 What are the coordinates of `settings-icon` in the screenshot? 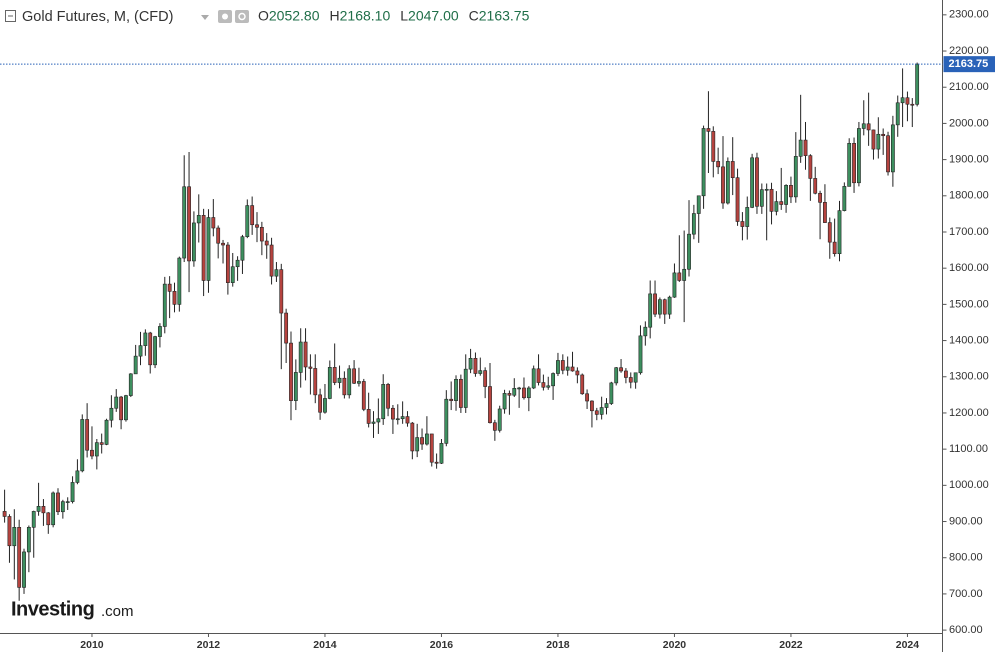 It's located at (242, 16).